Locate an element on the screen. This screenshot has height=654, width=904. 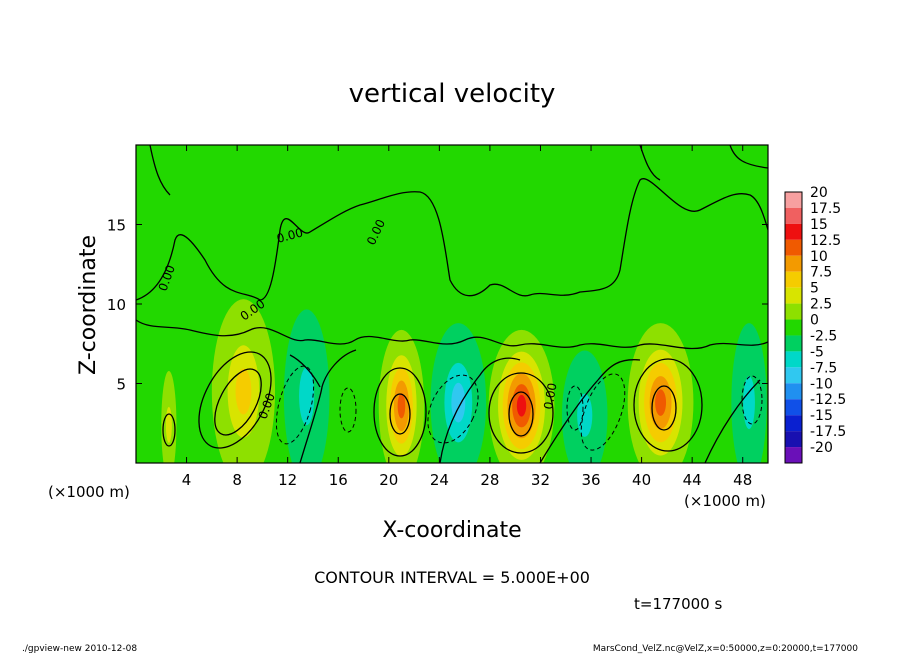
negative-contour-lines is located at coordinates (519, 408).